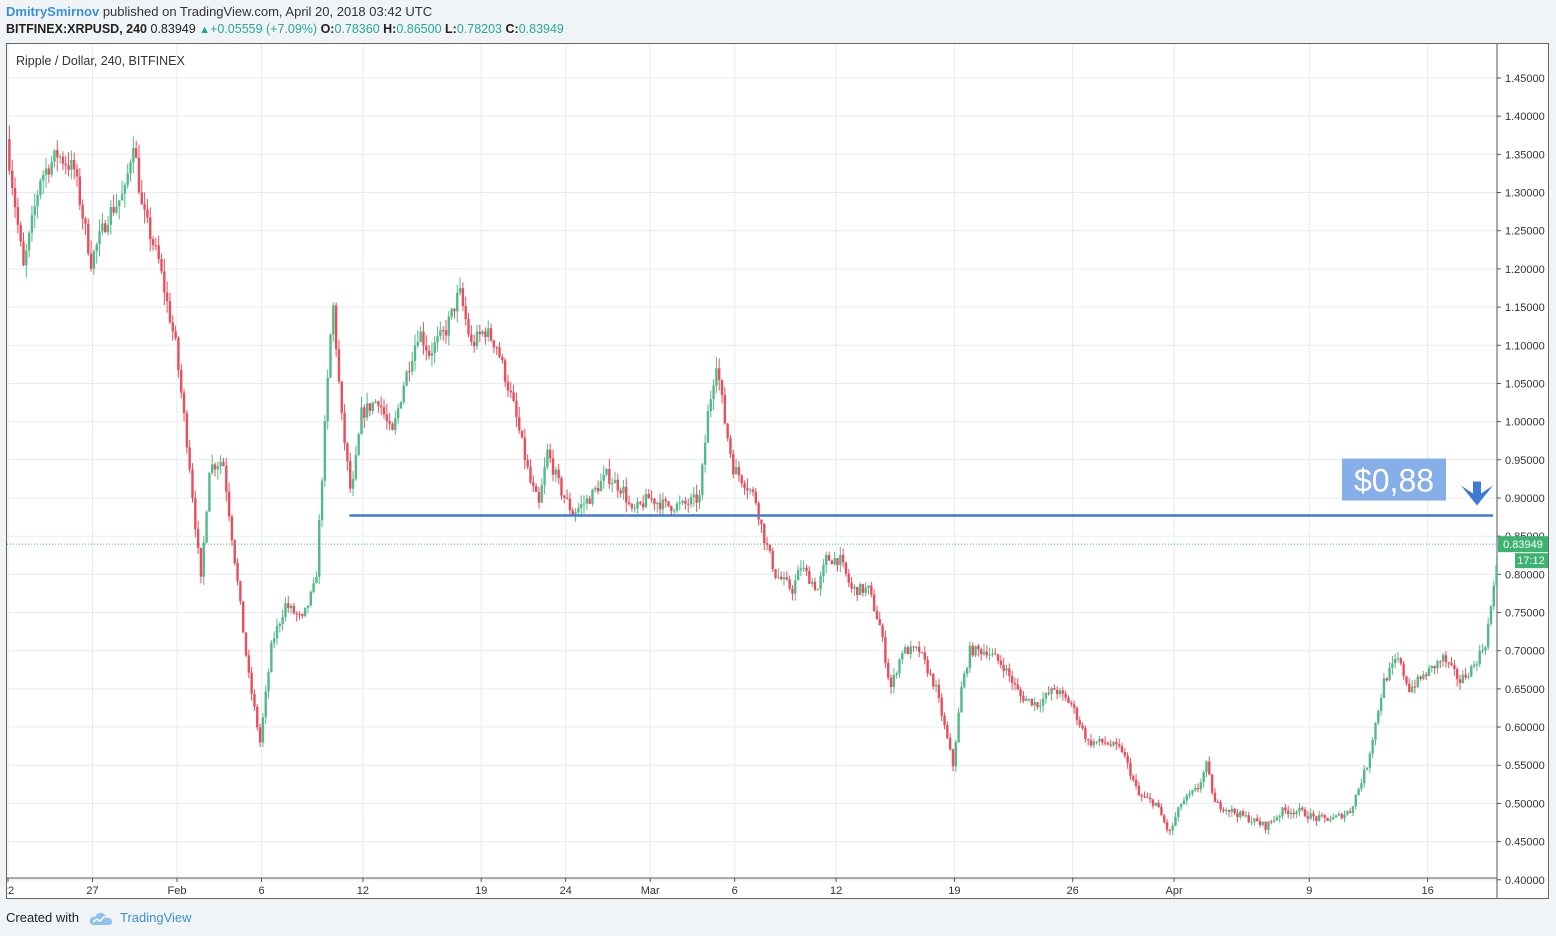  What do you see at coordinates (53, 11) in the screenshot?
I see `author-link: DmitrySmirnov` at bounding box center [53, 11].